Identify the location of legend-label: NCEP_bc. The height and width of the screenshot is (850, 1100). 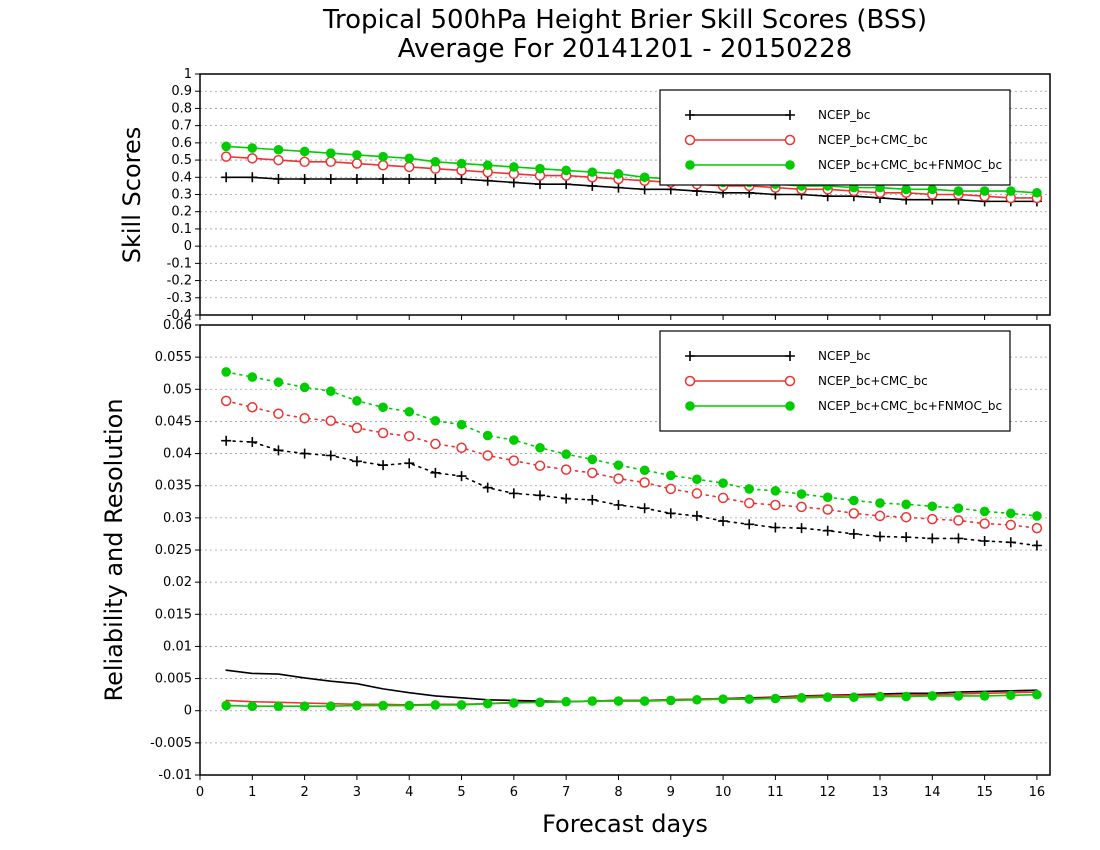
(844, 356).